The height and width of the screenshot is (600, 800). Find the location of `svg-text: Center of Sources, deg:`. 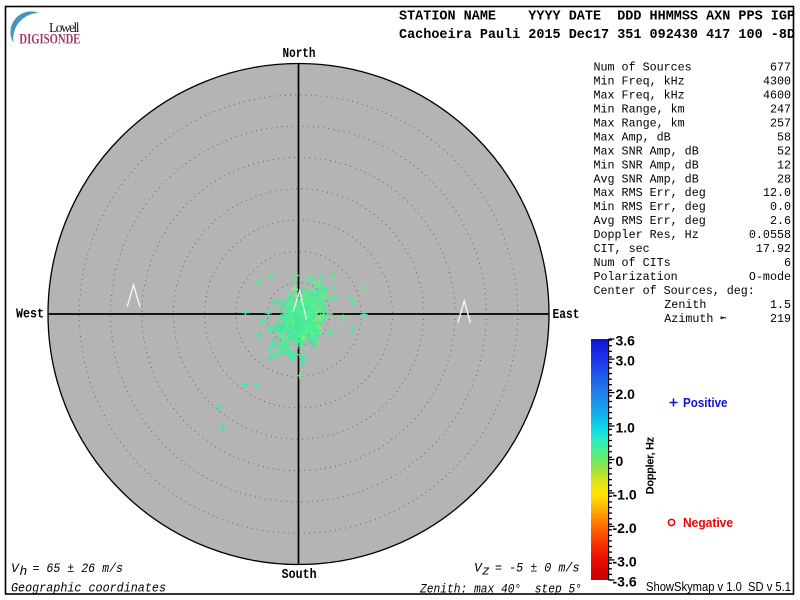

svg-text: Center of Sources, deg: is located at coordinates (674, 291).